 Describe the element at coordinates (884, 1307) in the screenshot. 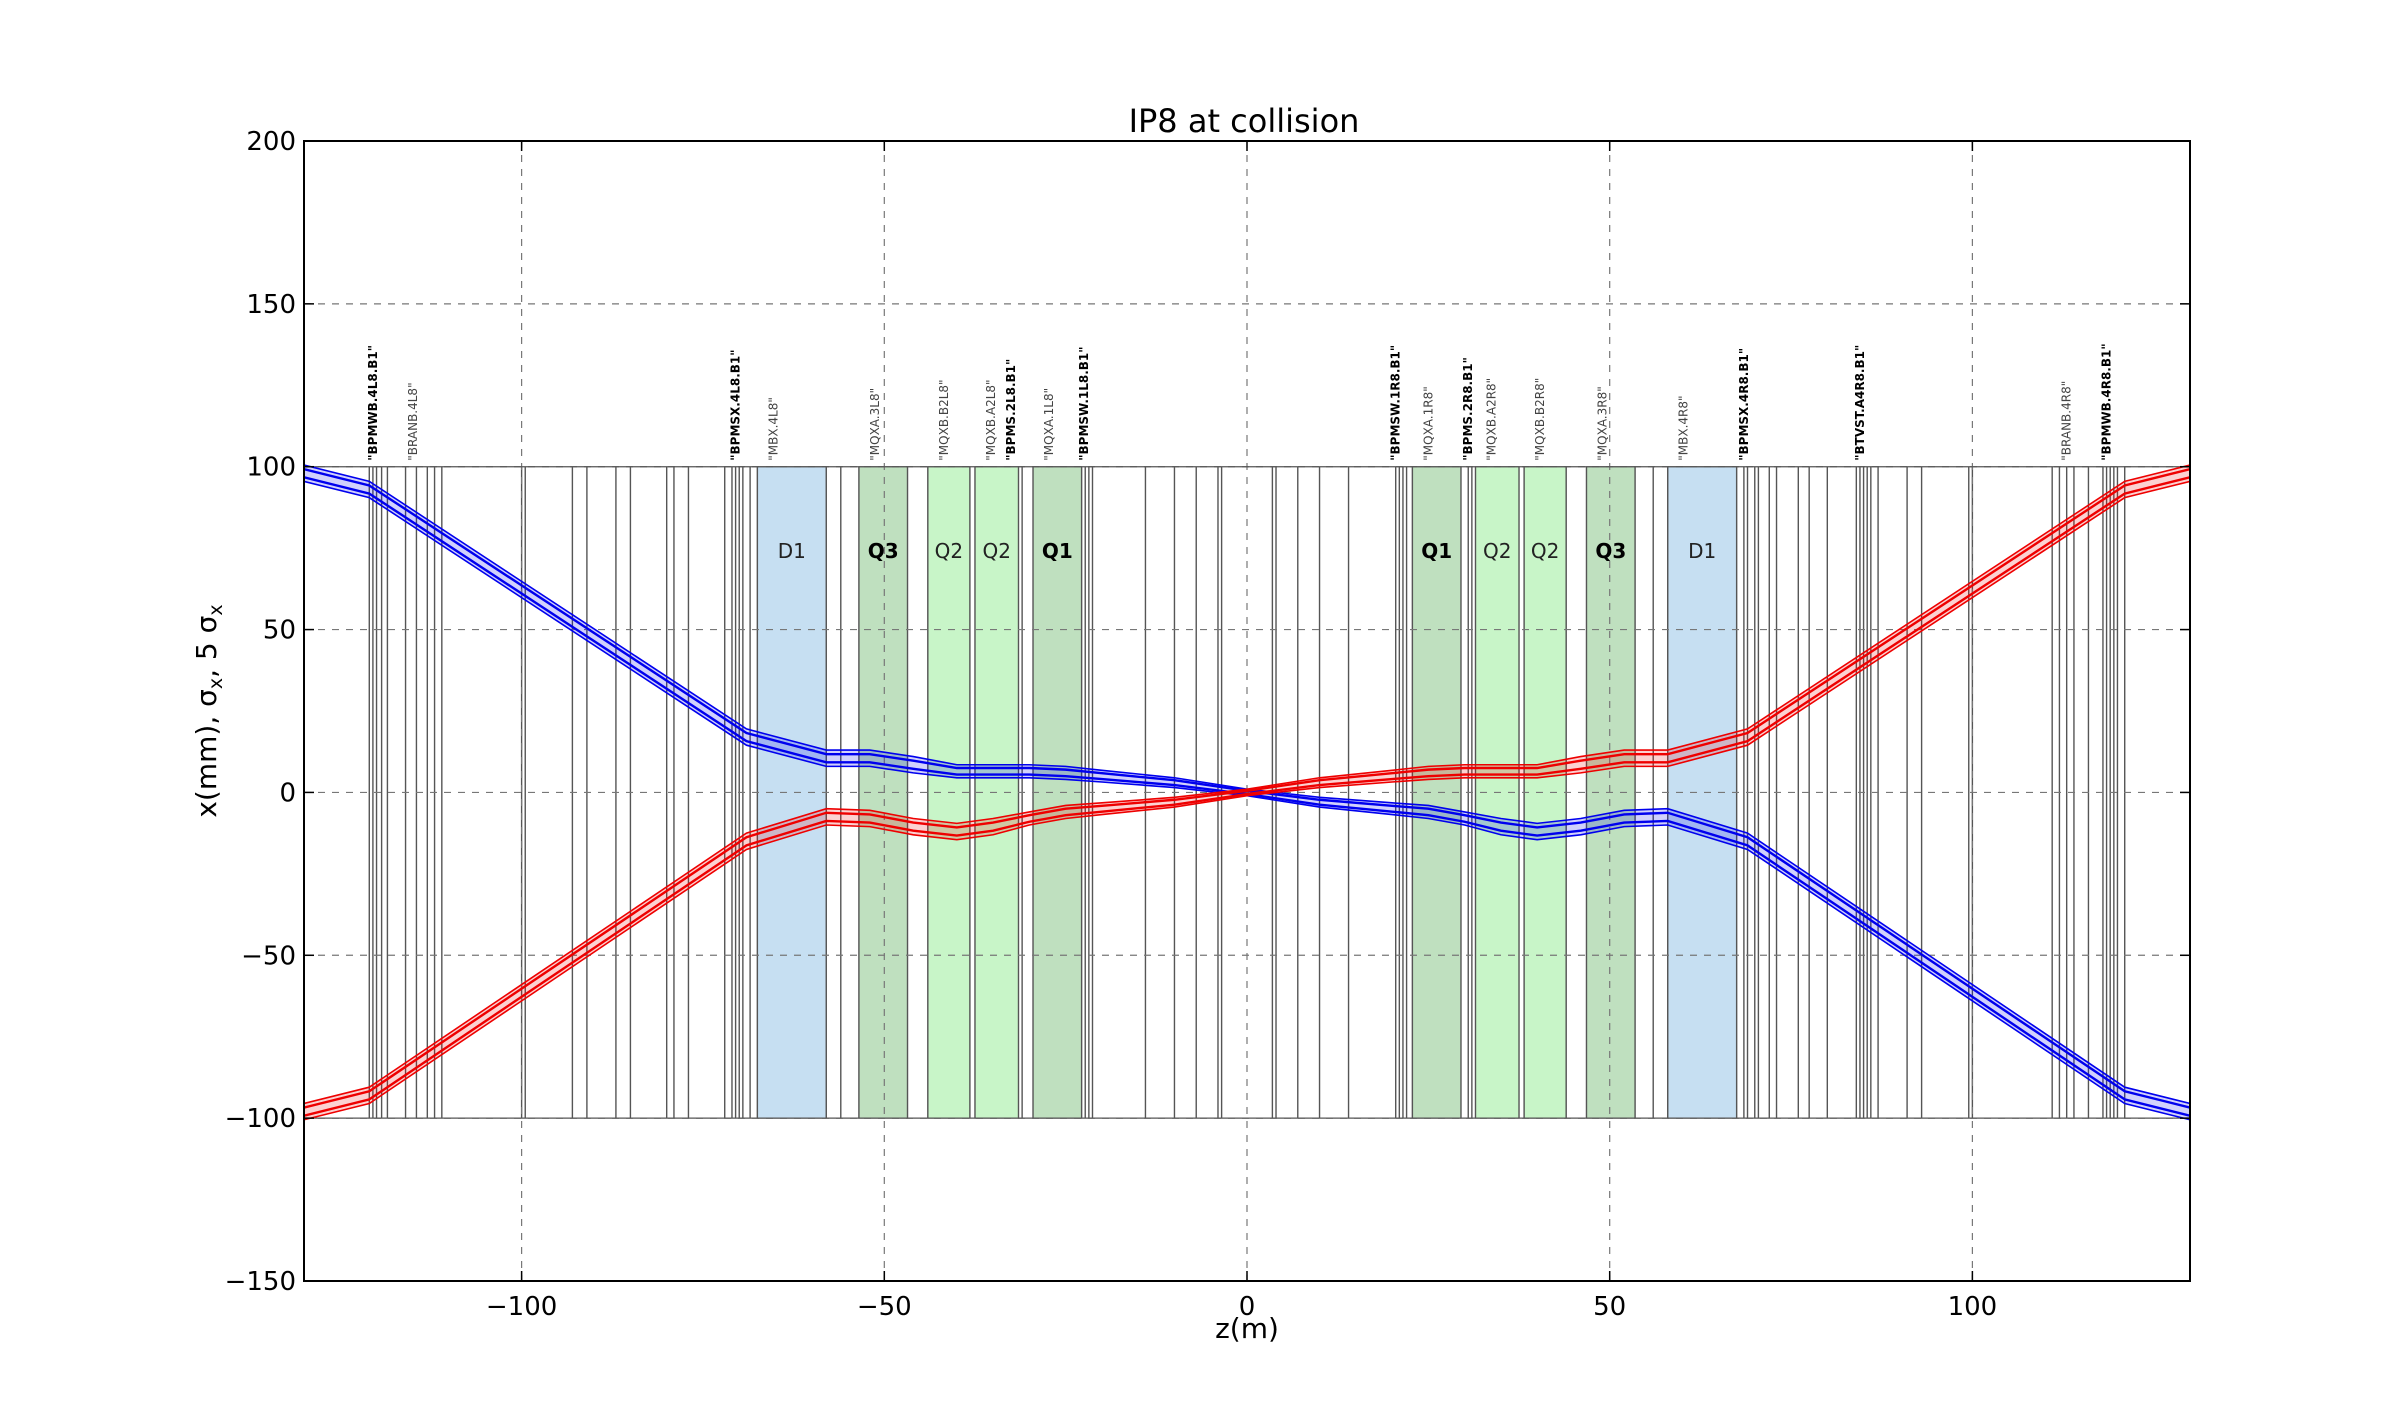

I see `x-tick-label: −50` at that location.